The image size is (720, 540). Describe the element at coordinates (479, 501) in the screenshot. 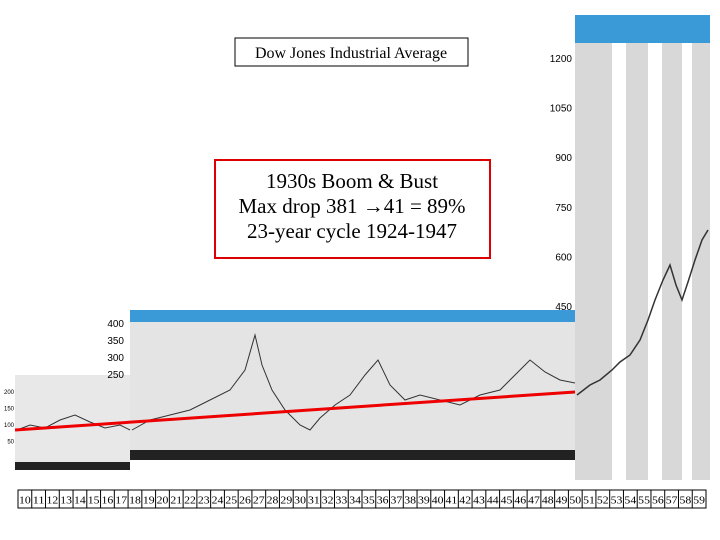

I see `year-label: 43` at that location.